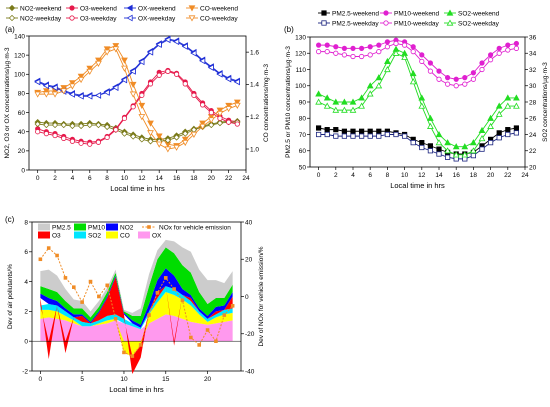  What do you see at coordinates (417, 65) in the screenshot?
I see `series-line-pm10-weekday` at bounding box center [417, 65].